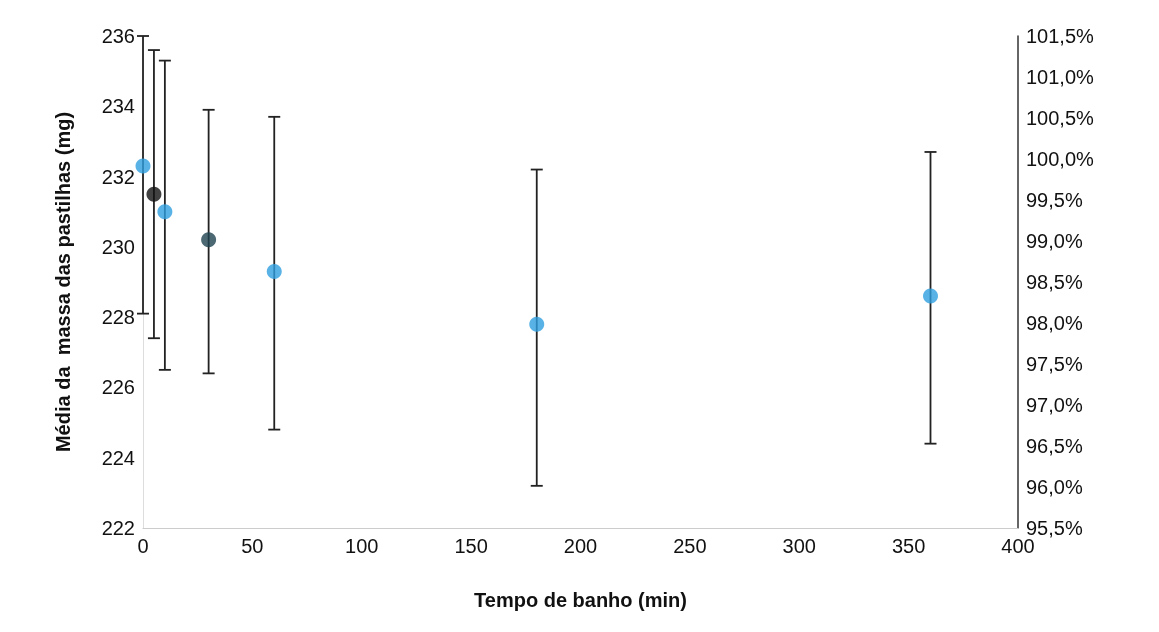 Image resolution: width=1159 pixels, height=632 pixels. What do you see at coordinates (1060, 118) in the screenshot?
I see `y2-tick-label: 100,5%` at bounding box center [1060, 118].